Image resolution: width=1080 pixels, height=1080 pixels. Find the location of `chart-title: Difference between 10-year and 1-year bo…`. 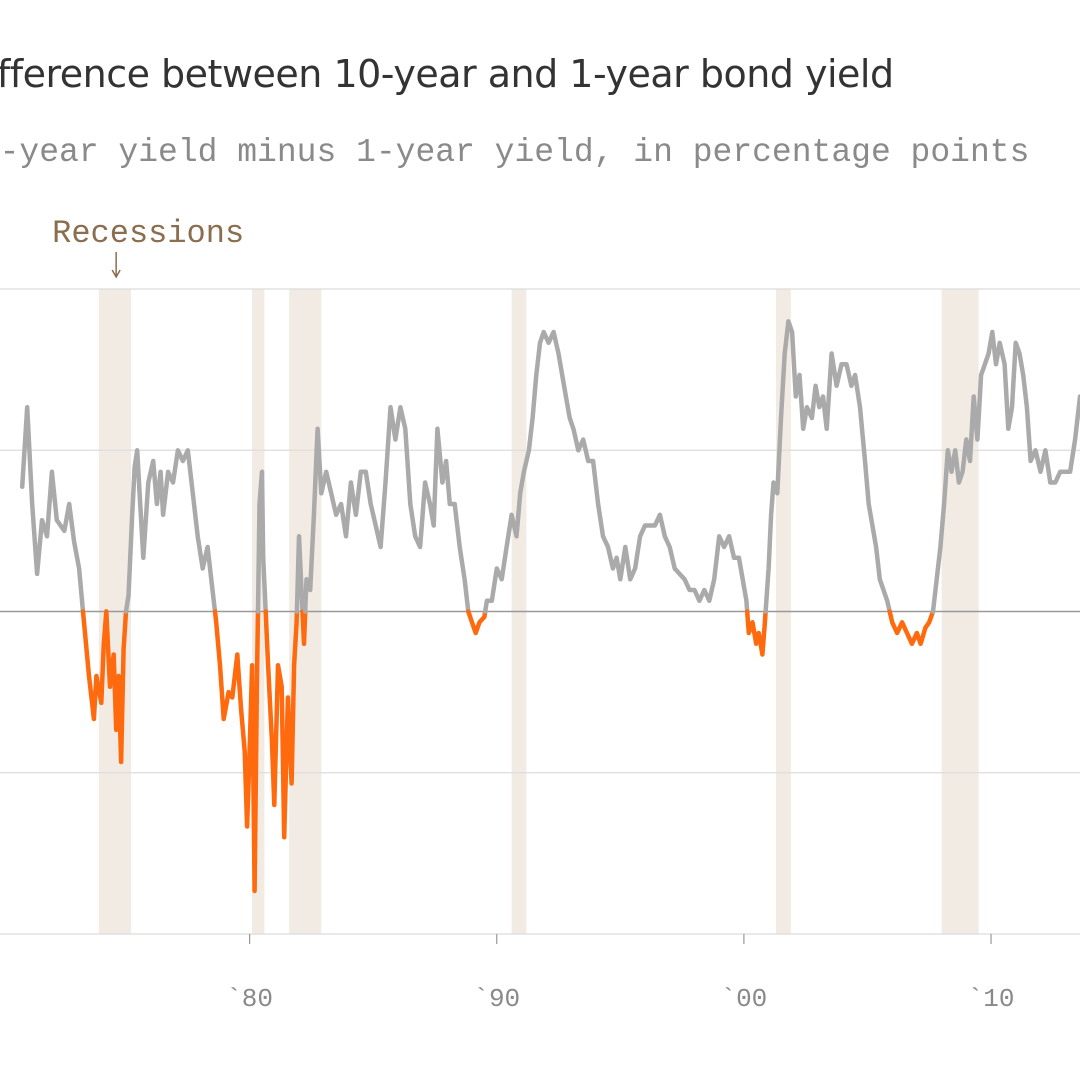

chart-title: Difference between 10-year and 1-year bo… is located at coordinates (447, 74).